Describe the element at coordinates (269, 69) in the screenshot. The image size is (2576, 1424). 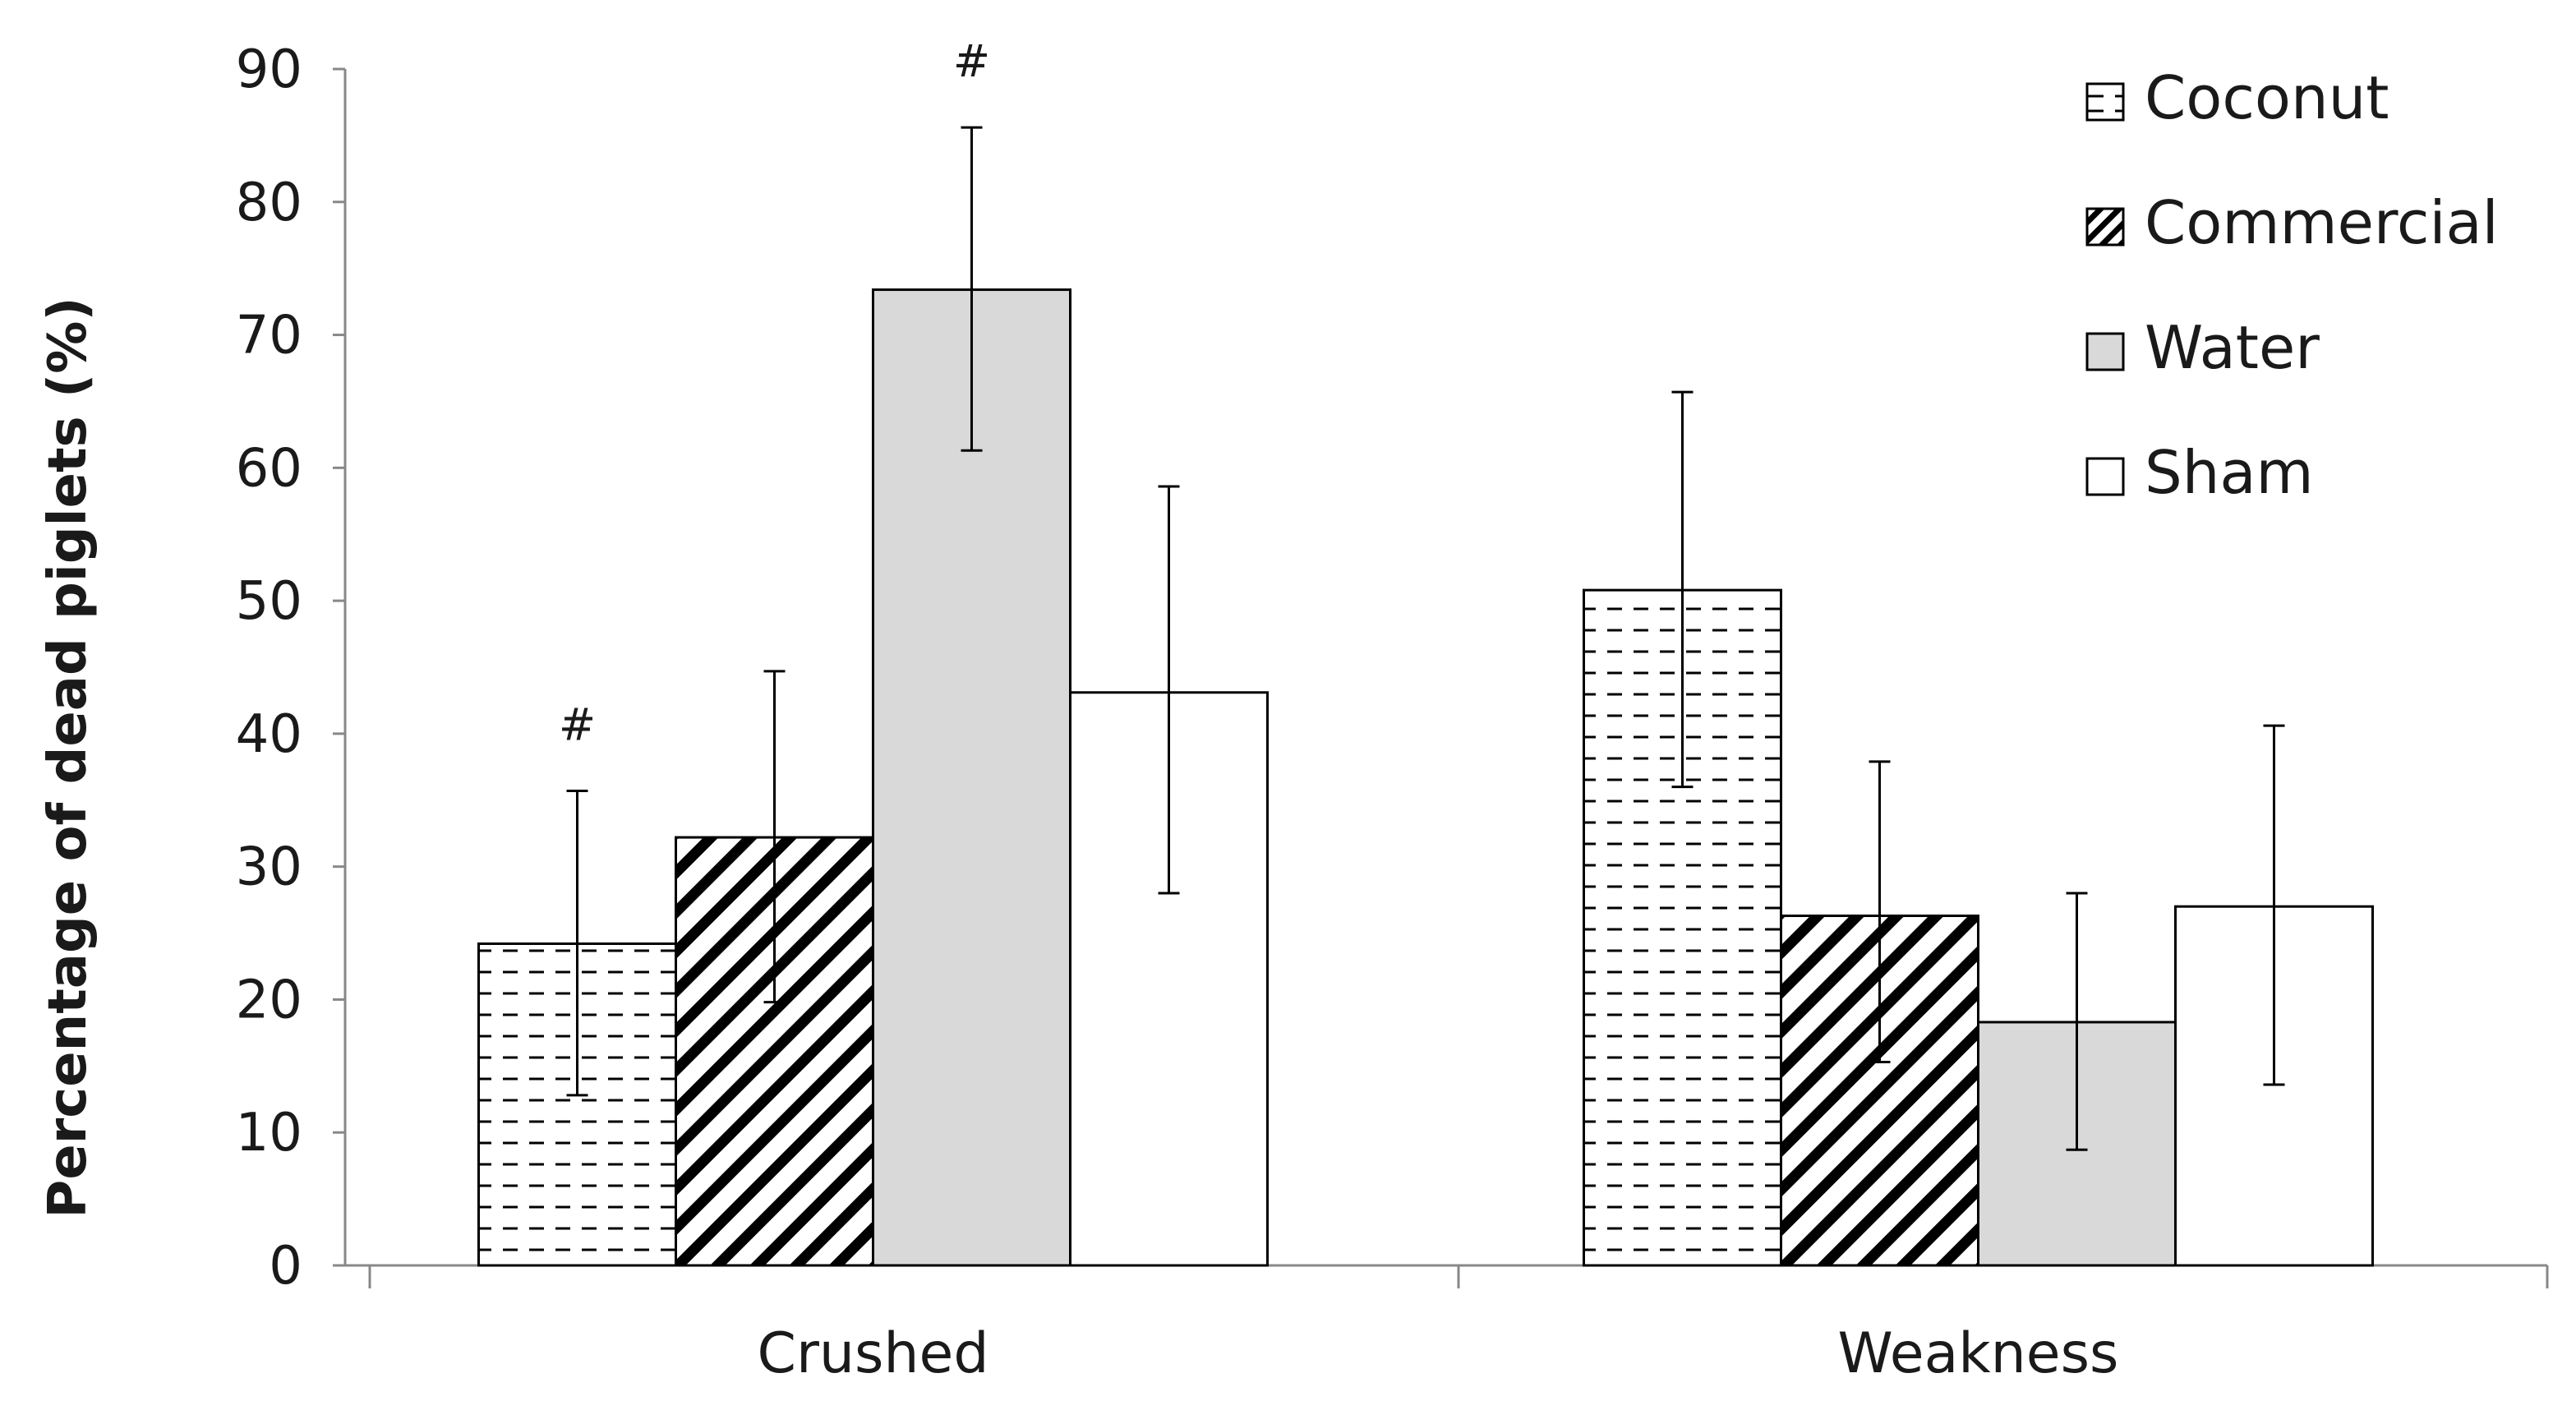
I see `y-tick-label: 90` at that location.